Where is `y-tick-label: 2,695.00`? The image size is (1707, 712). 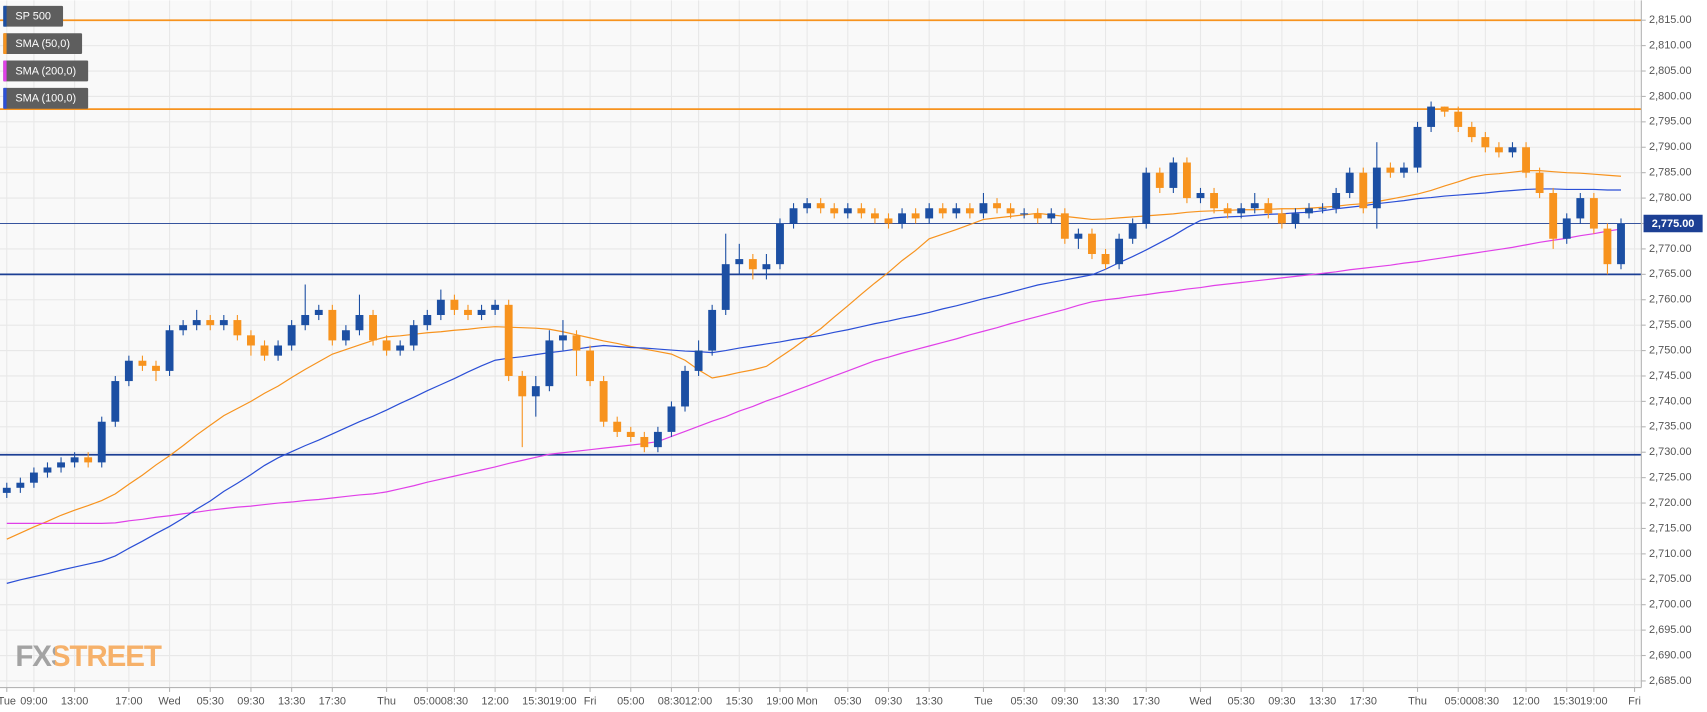
y-tick-label: 2,695.00 is located at coordinates (1670, 630).